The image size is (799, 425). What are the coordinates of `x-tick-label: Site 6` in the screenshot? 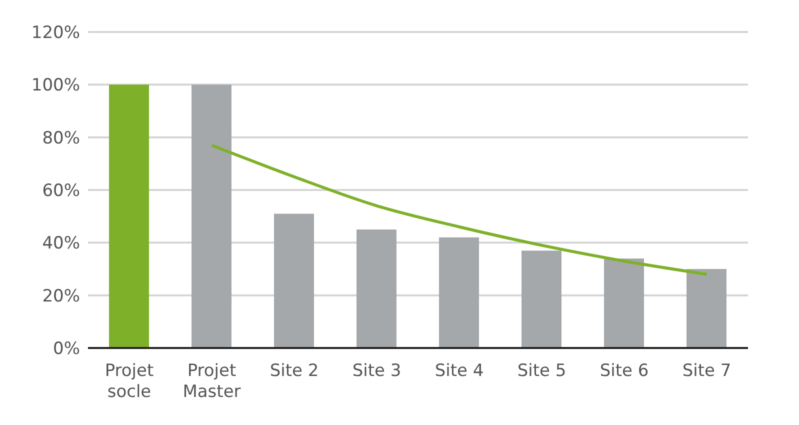 It's located at (624, 371).